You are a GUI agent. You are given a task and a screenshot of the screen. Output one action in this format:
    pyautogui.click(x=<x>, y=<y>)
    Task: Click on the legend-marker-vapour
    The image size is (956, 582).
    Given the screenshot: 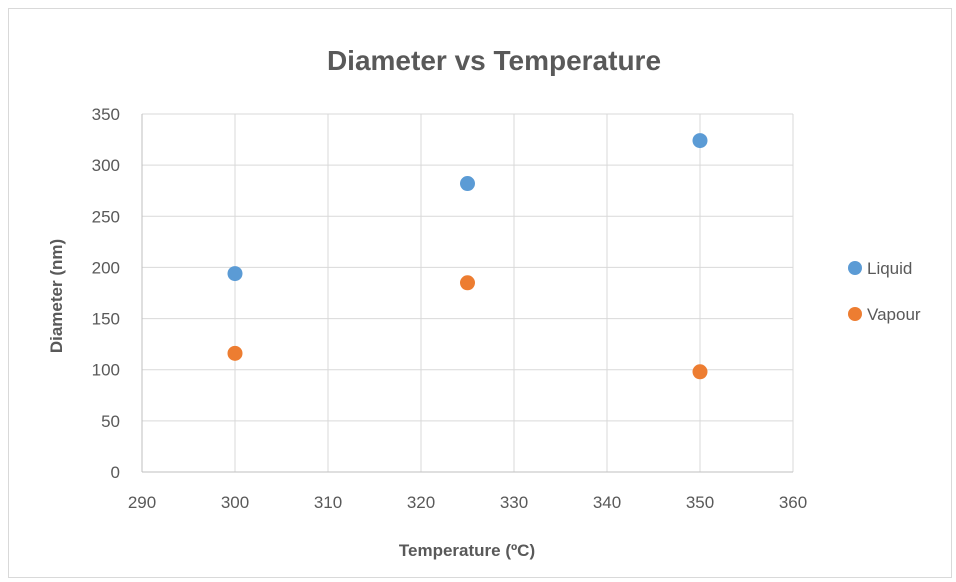 What is the action you would take?
    pyautogui.click(x=855, y=314)
    